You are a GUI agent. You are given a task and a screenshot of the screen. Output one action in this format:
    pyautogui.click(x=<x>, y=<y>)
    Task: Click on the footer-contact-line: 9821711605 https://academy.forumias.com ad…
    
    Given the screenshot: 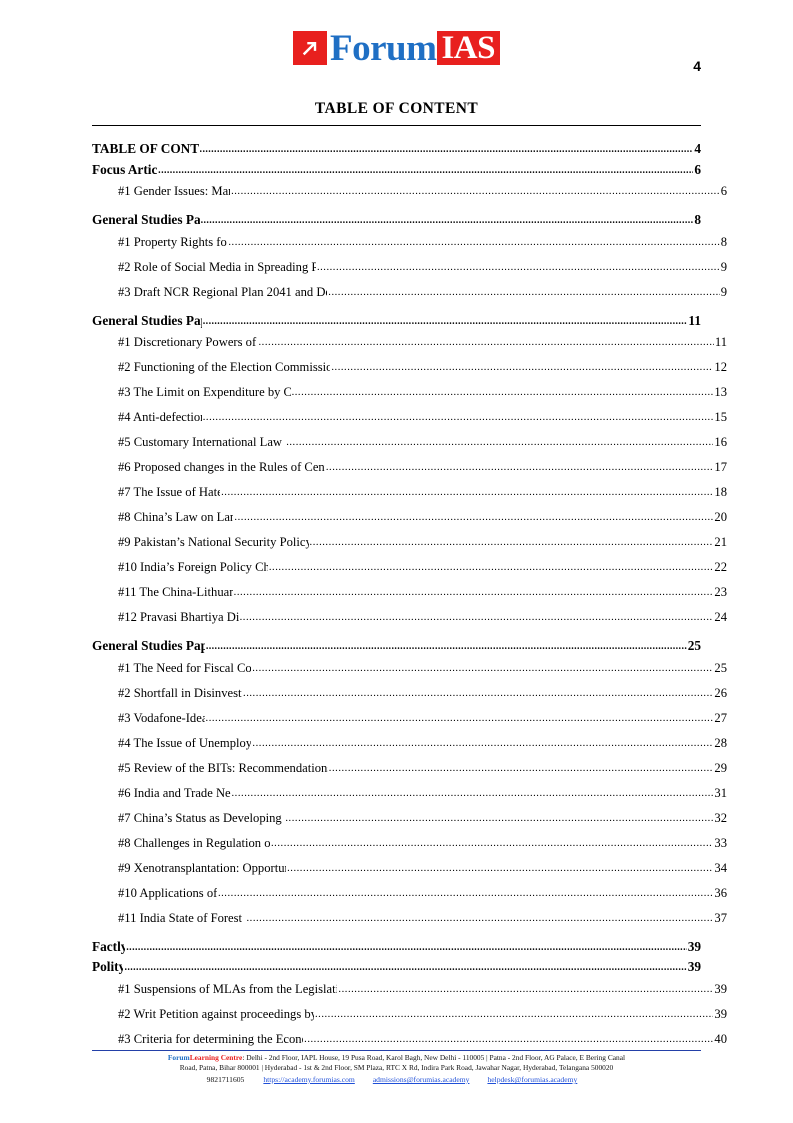 What is the action you would take?
    pyautogui.click(x=396, y=1079)
    